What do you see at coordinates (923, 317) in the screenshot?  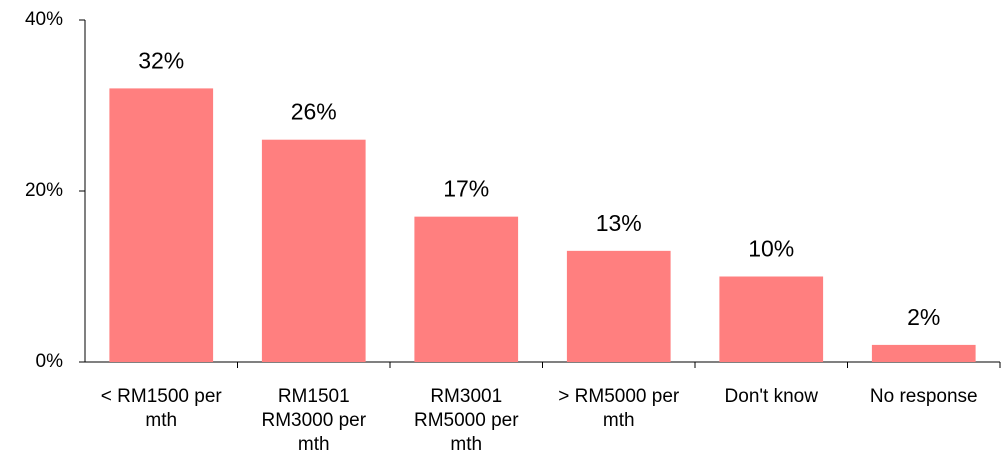 I see `value-label: 2%` at bounding box center [923, 317].